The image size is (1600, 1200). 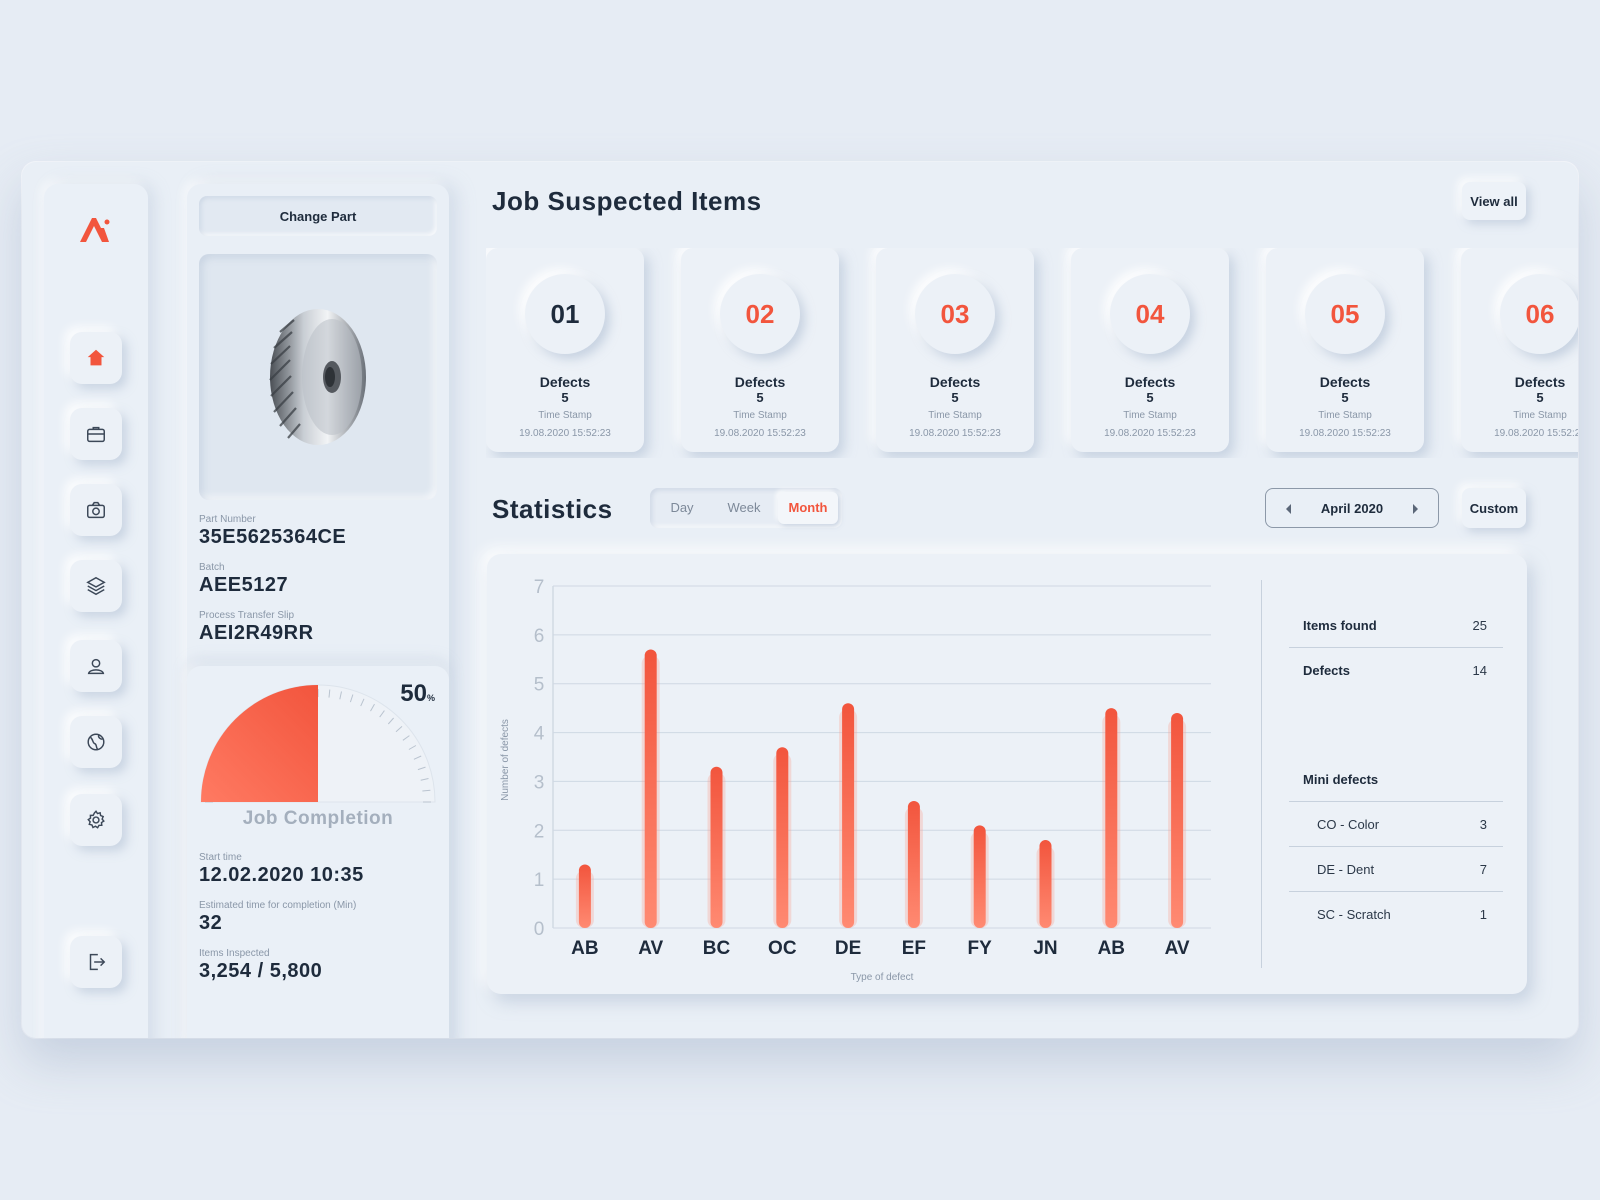 I want to click on period-tabs: Day Week Month, so click(x=746, y=508).